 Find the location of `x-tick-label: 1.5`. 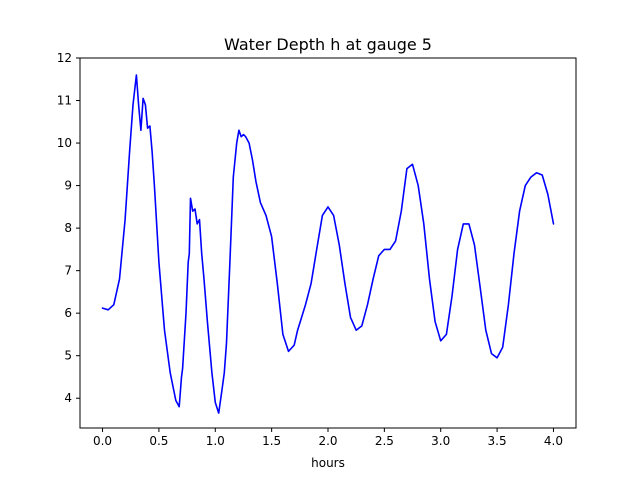

x-tick-label: 1.5 is located at coordinates (271, 441).